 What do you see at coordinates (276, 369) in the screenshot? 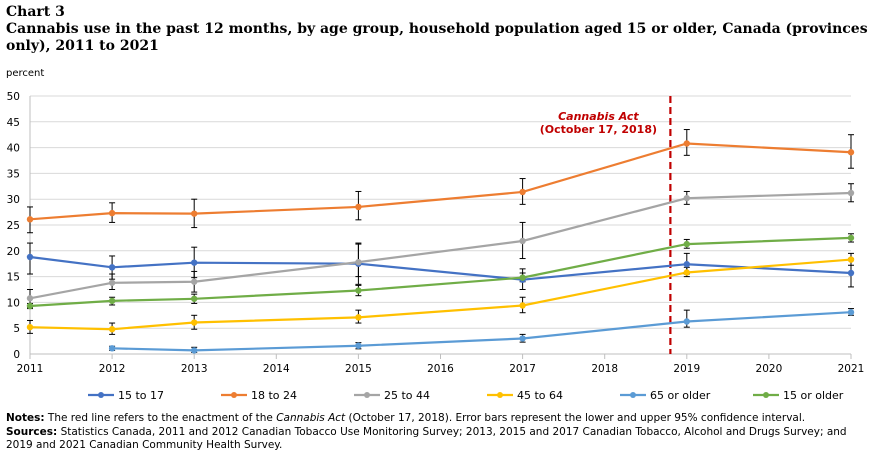
I see `x-tick-label: 2014` at bounding box center [276, 369].